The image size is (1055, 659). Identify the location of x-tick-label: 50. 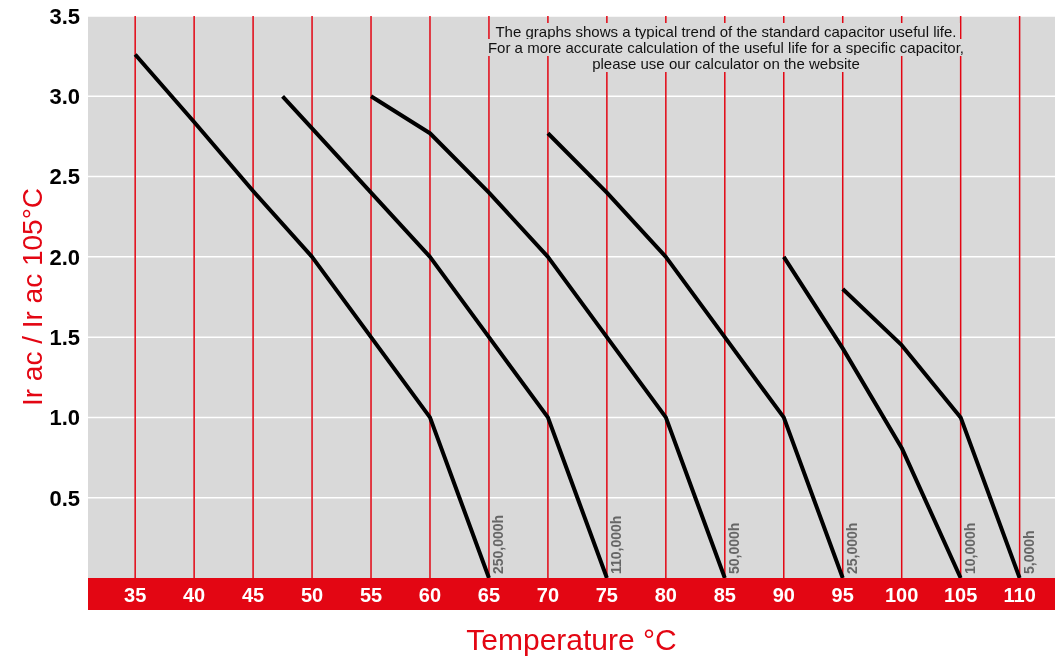
(312, 595).